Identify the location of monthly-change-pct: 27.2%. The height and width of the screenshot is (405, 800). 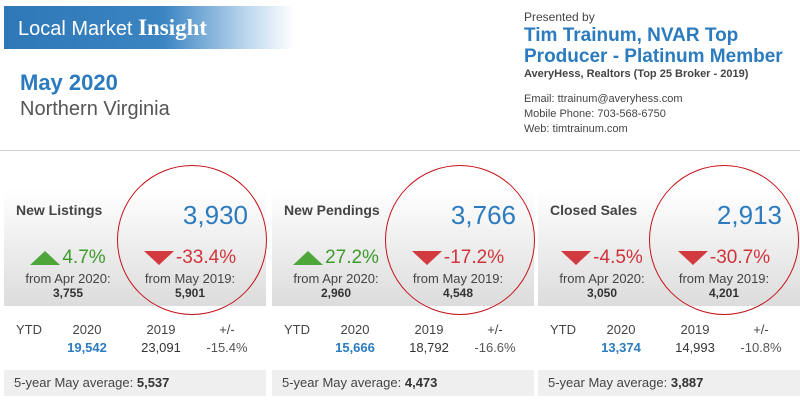
(336, 258).